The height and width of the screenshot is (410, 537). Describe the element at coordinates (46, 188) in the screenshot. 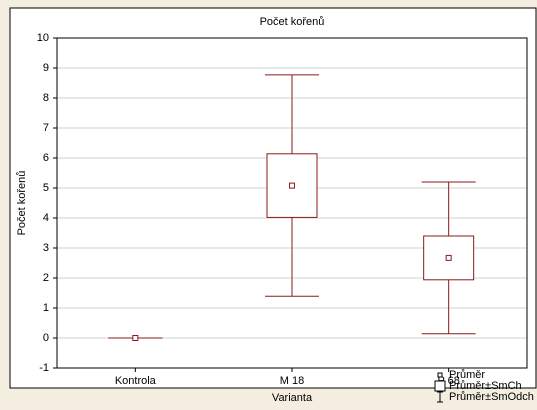

I see `y-tick-label: 5` at that location.